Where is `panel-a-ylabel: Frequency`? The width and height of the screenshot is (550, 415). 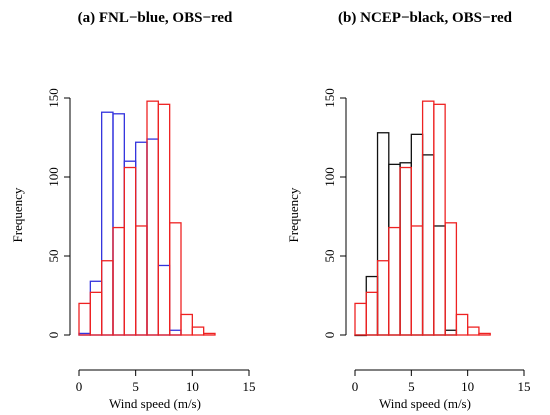 panel-a-ylabel: Frequency is located at coordinates (17, 214).